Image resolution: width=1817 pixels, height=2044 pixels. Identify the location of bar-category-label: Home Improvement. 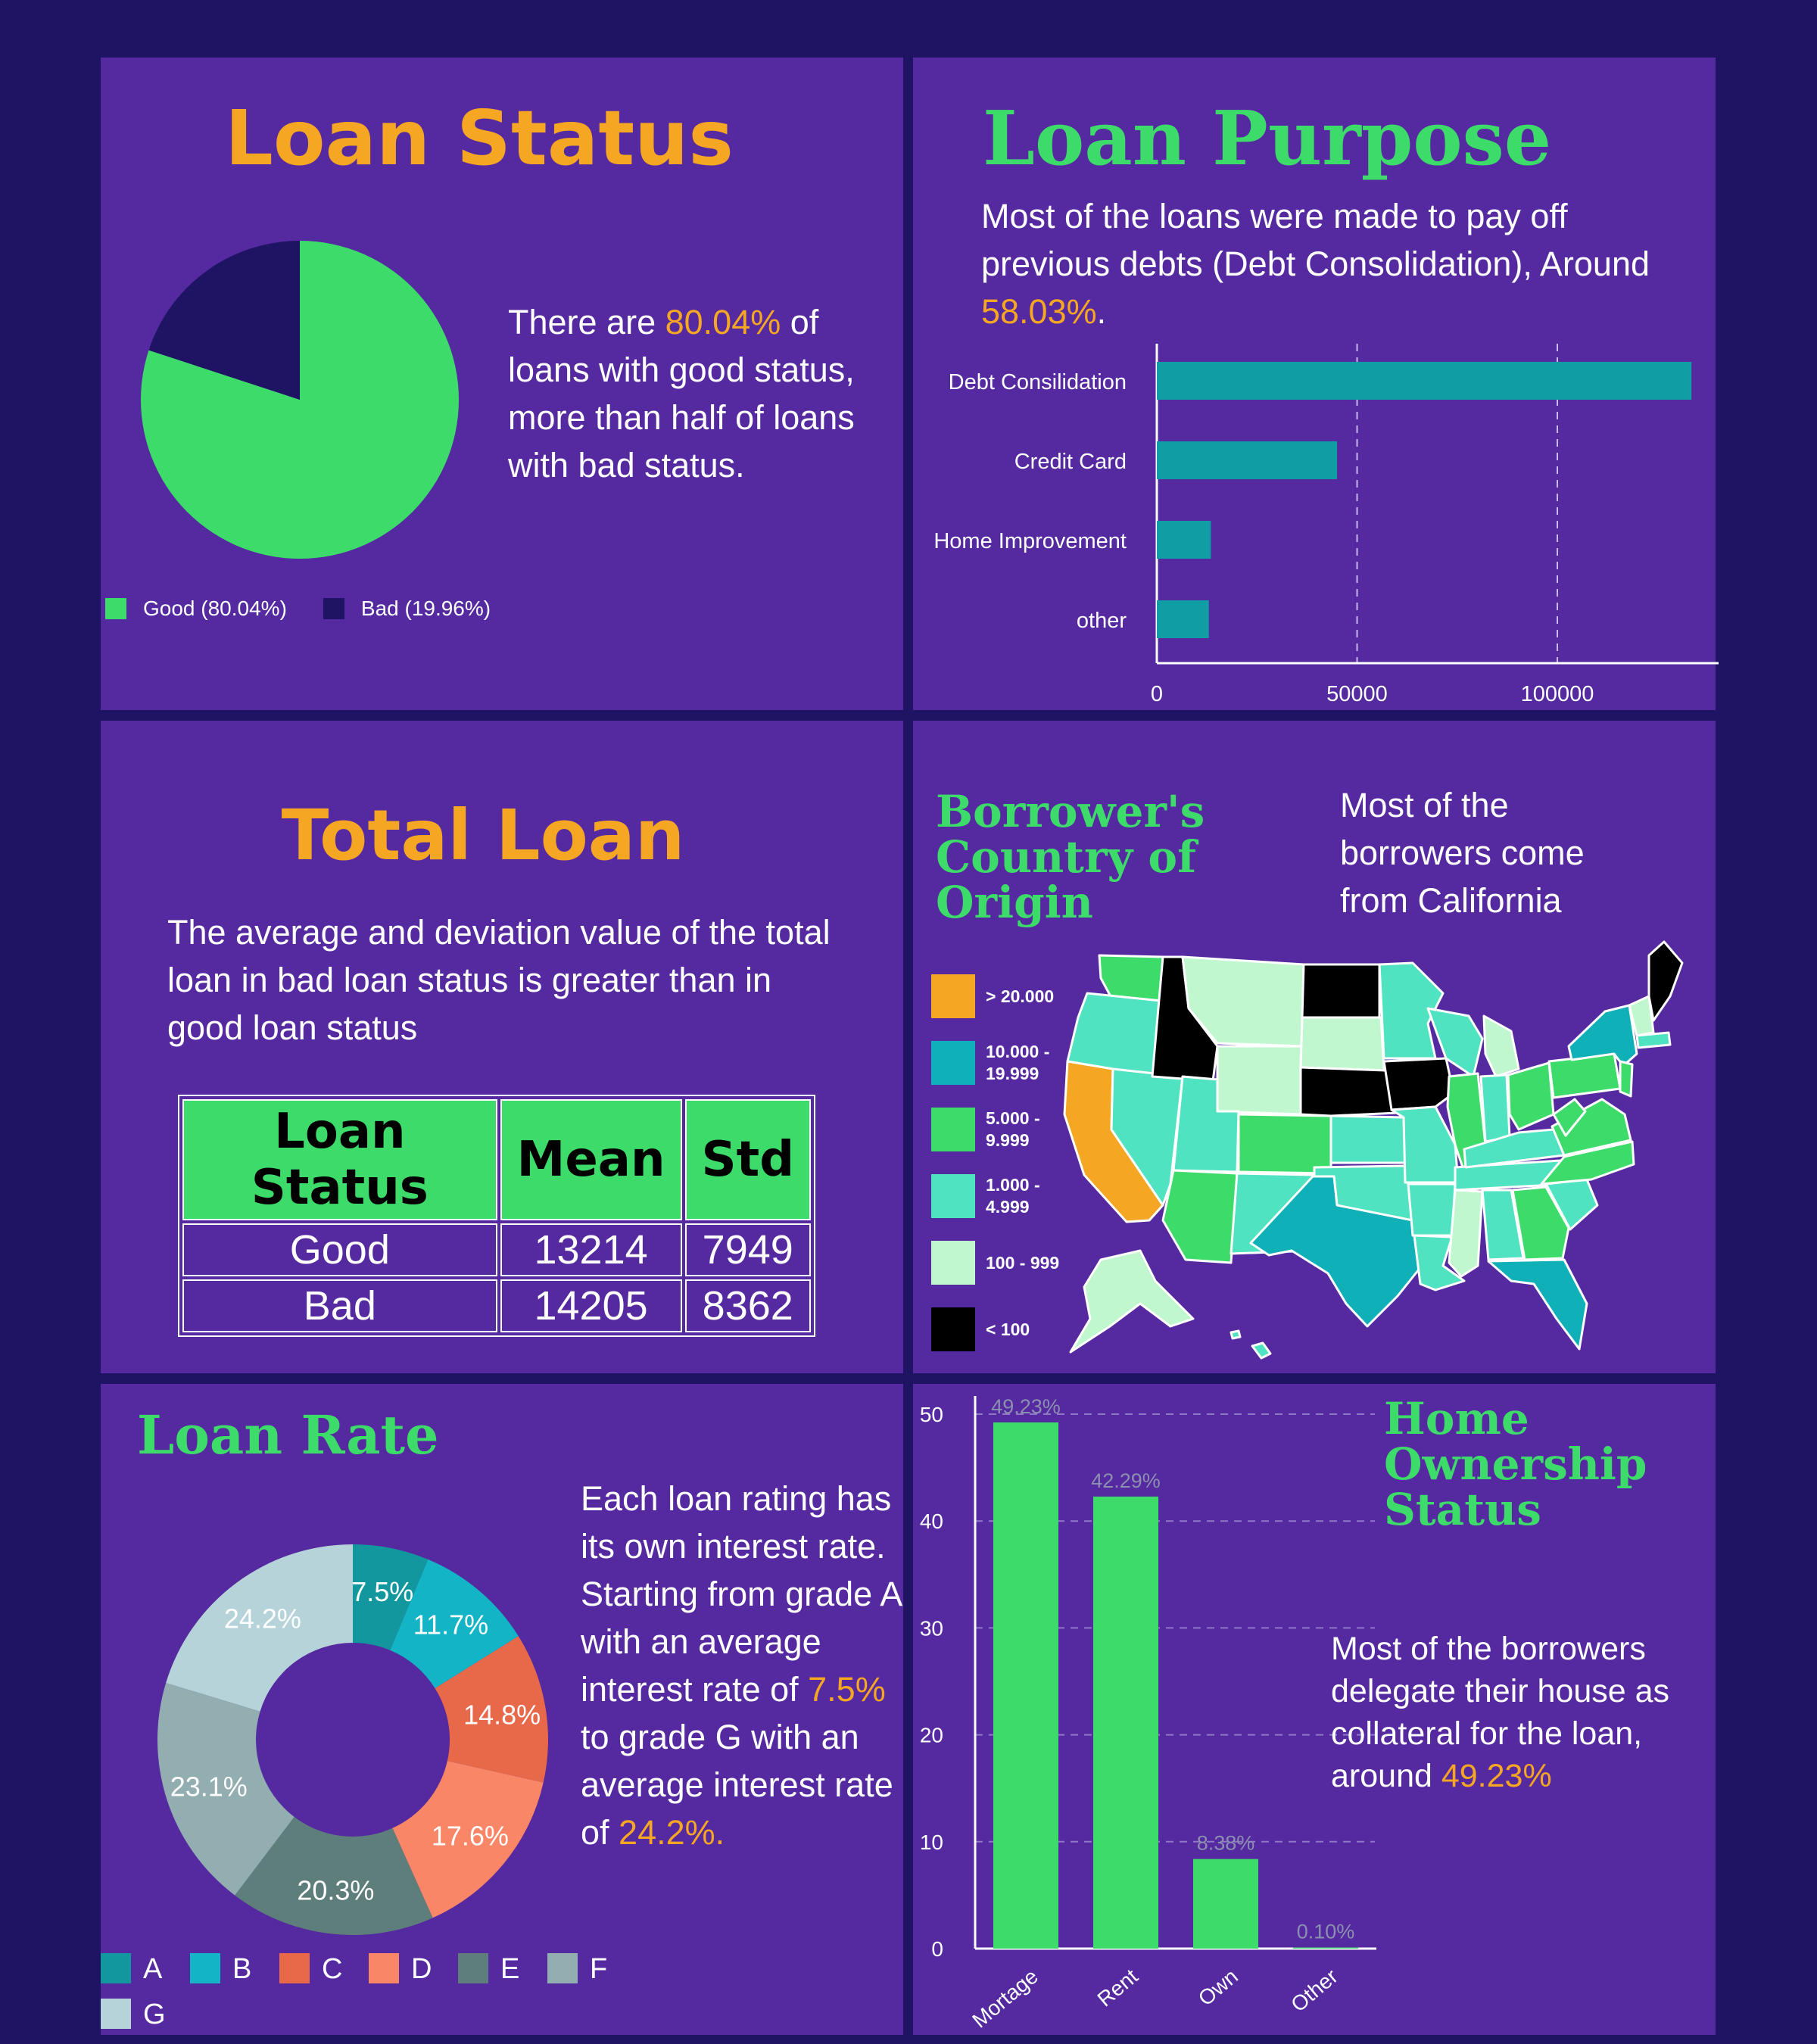
(1030, 541).